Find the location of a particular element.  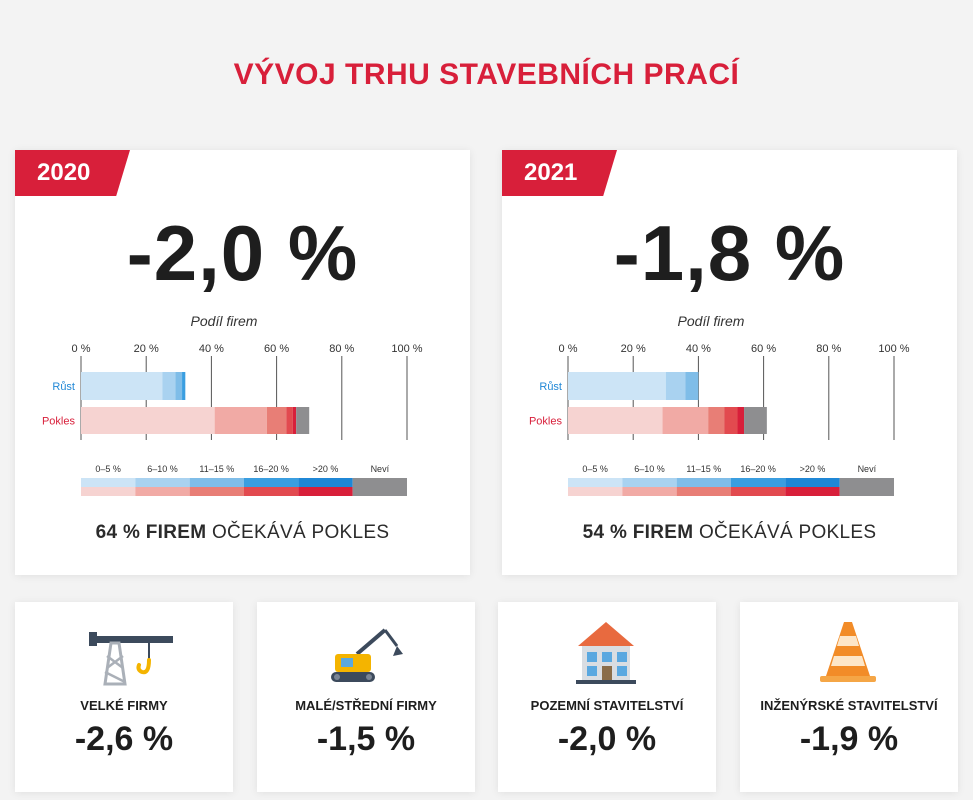

segment-value: -1,5 % is located at coordinates (366, 739).